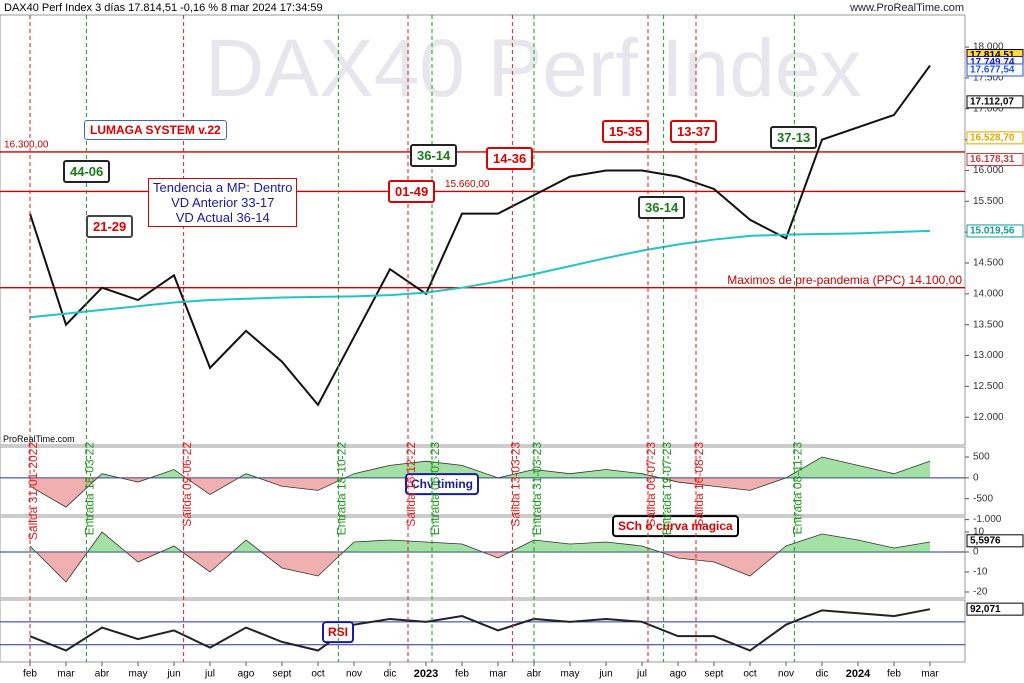  What do you see at coordinates (988, 324) in the screenshot?
I see `y-tick-label: 13.500` at bounding box center [988, 324].